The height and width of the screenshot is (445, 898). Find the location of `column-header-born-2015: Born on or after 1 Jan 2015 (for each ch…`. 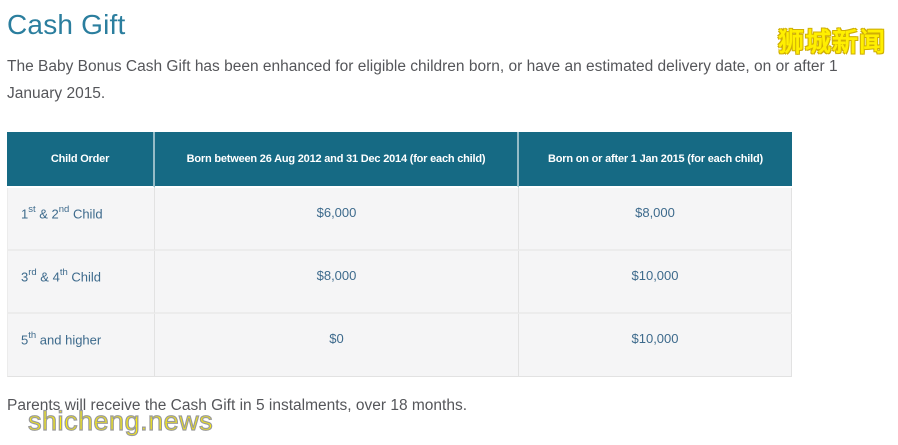

column-header-born-2015: Born on or after 1 Jan 2015 (for each ch… is located at coordinates (655, 160).